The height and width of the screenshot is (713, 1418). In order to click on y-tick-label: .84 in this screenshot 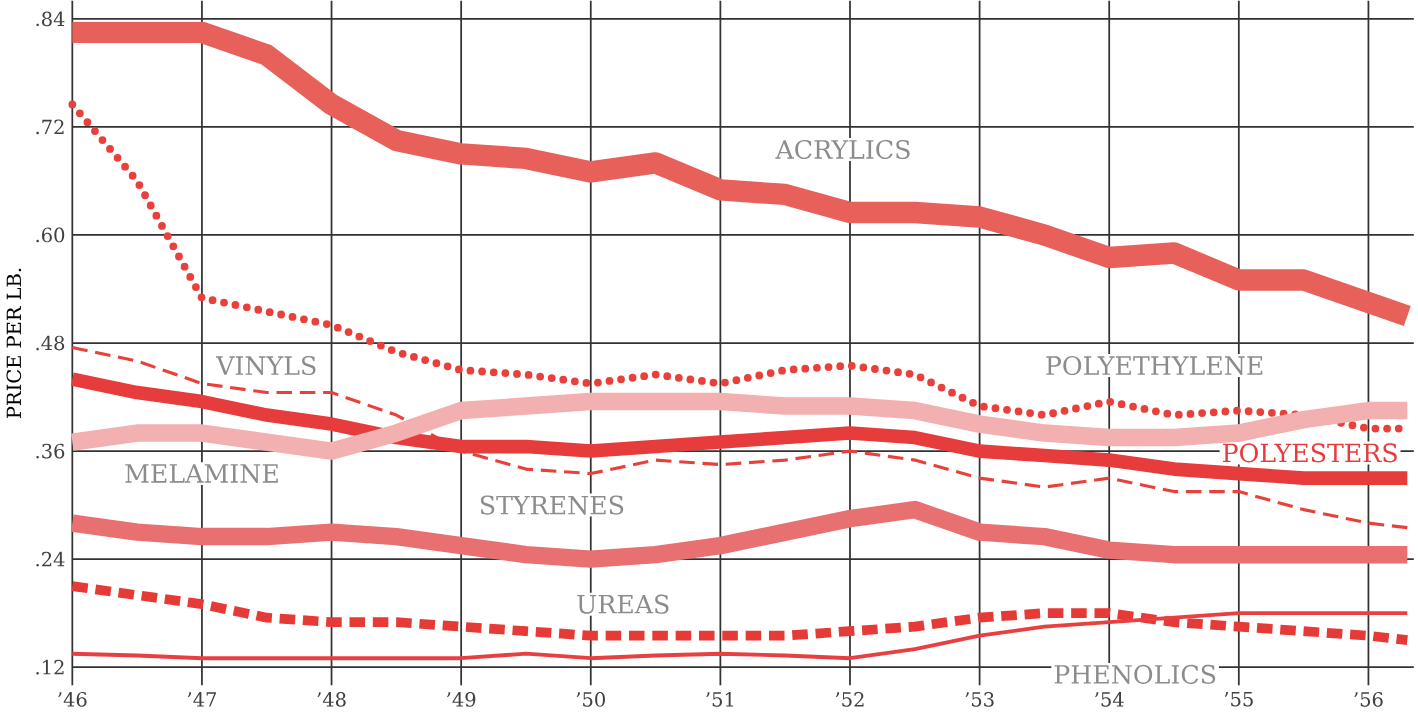, I will do `click(50, 19)`.